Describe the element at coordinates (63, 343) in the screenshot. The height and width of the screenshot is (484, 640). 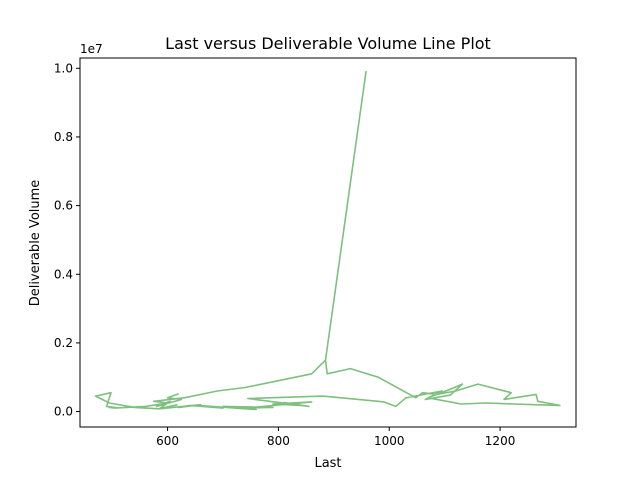
I see `y-tick-label: 0.2` at that location.